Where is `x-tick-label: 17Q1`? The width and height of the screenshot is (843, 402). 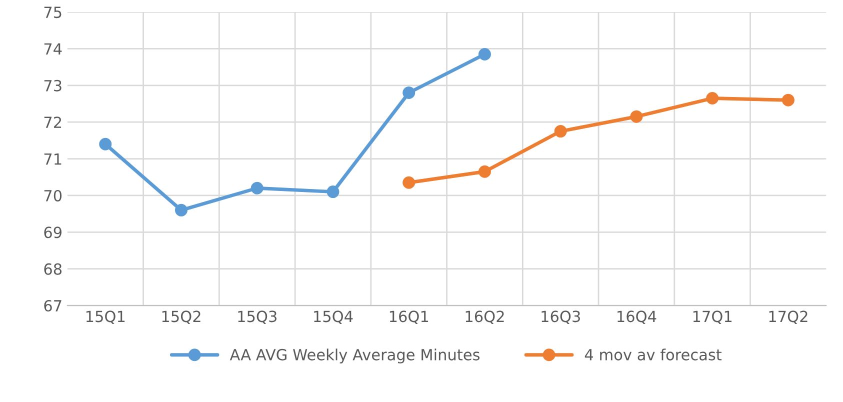
x-tick-label: 17Q1 is located at coordinates (712, 317).